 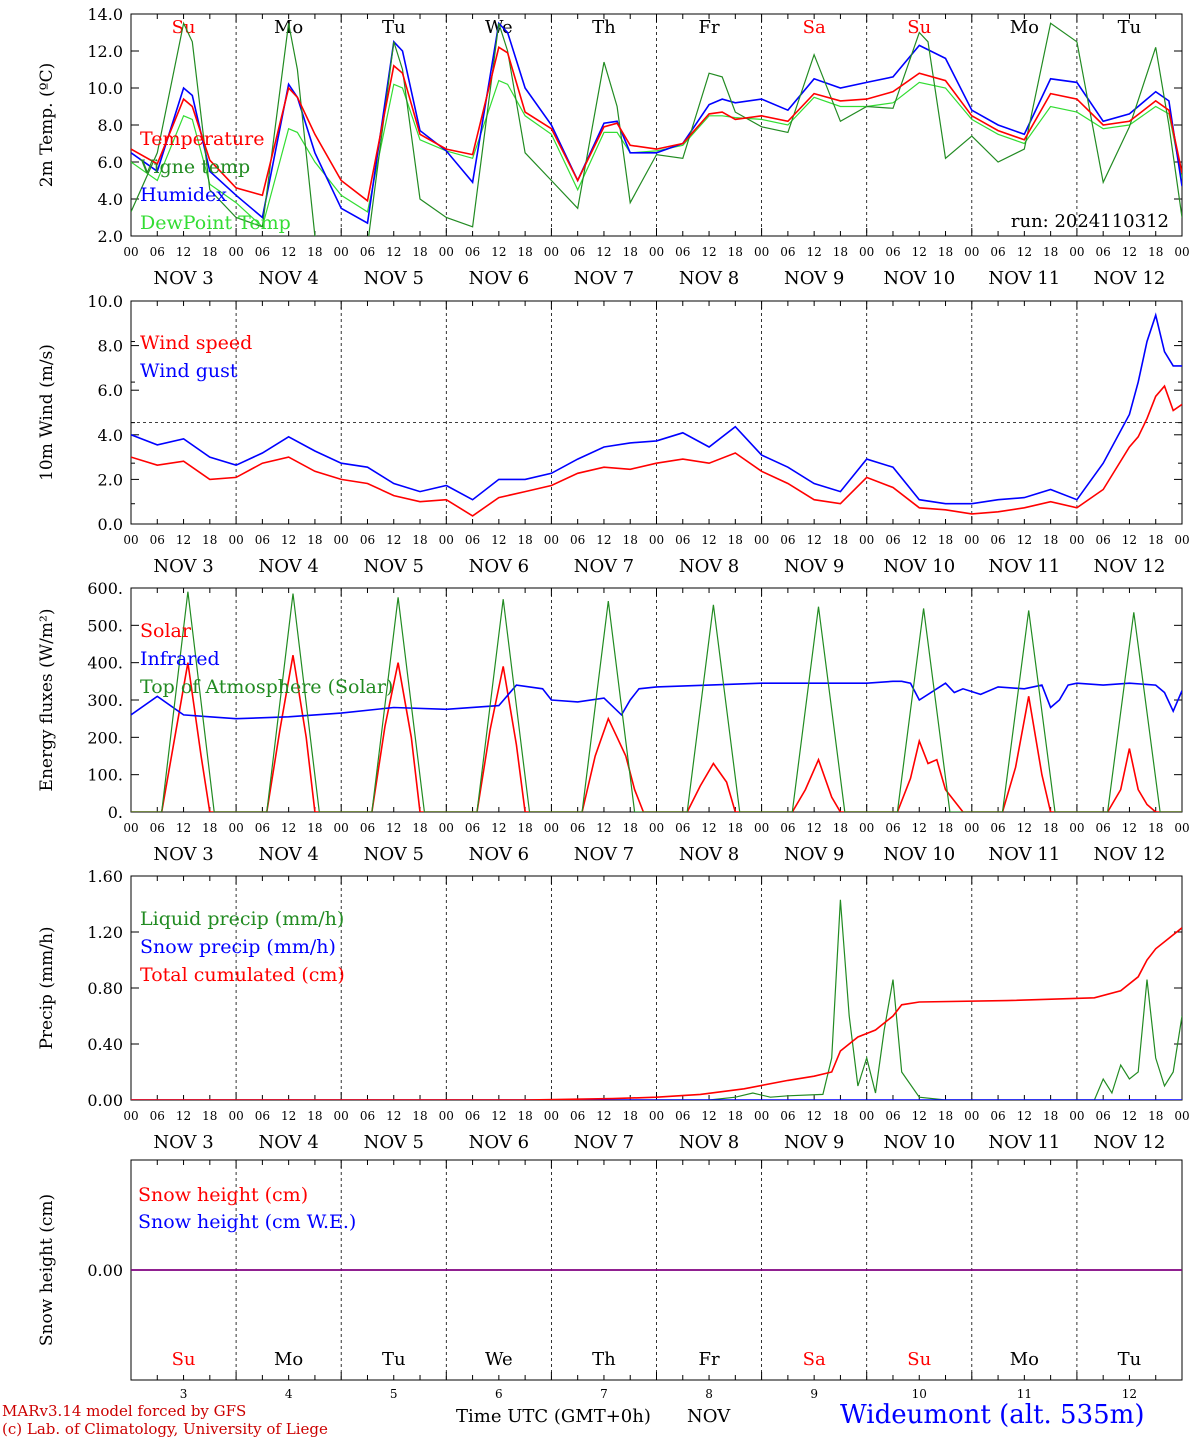 What do you see at coordinates (105, 932) in the screenshot?
I see `y-tick-label: 1.20` at bounding box center [105, 932].